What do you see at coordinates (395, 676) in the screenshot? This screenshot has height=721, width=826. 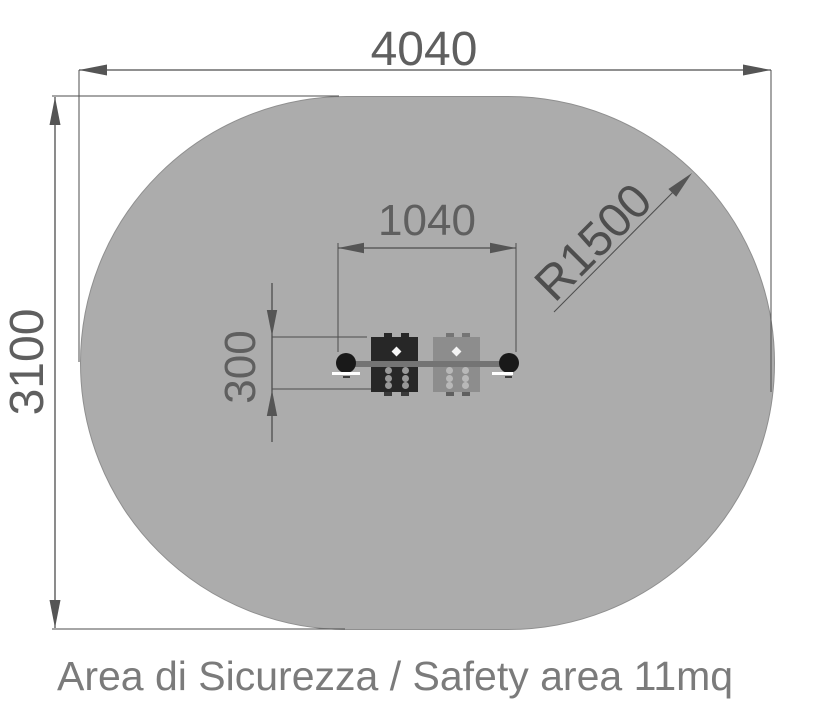 I see `diagram-caption: Area di Sicurezza / Safety area 11mq` at bounding box center [395, 676].